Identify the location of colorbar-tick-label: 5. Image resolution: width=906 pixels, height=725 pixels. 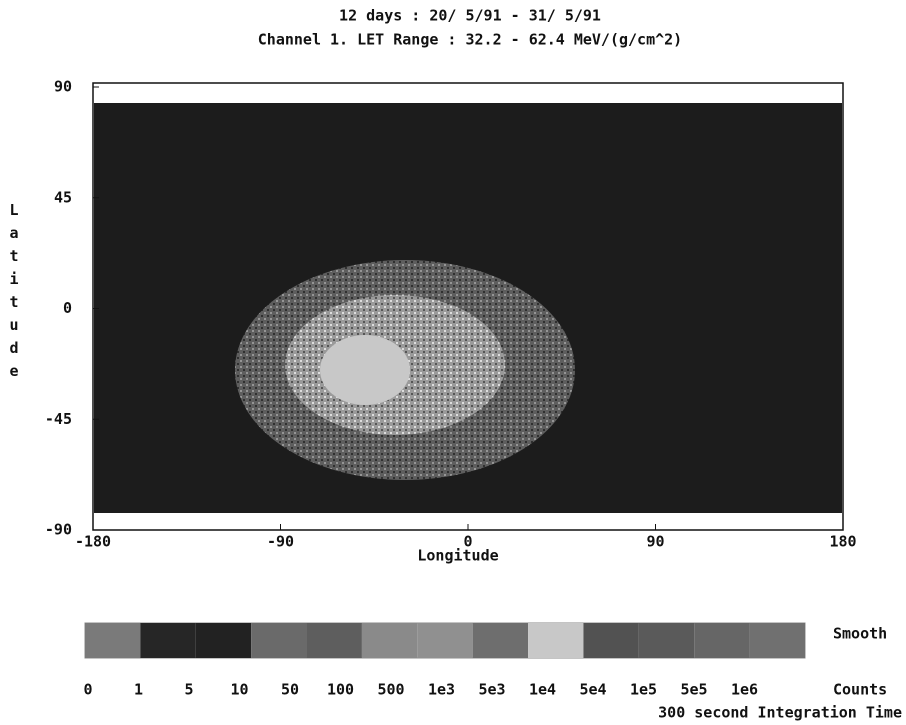
(188, 690).